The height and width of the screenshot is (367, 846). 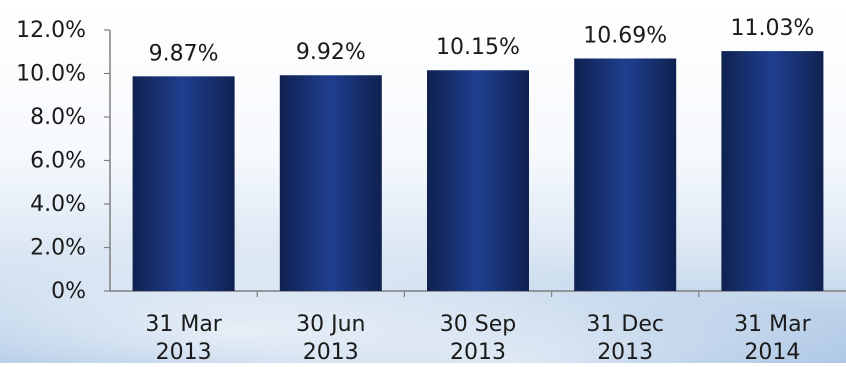 I want to click on data-label: 9.87%, so click(x=184, y=53).